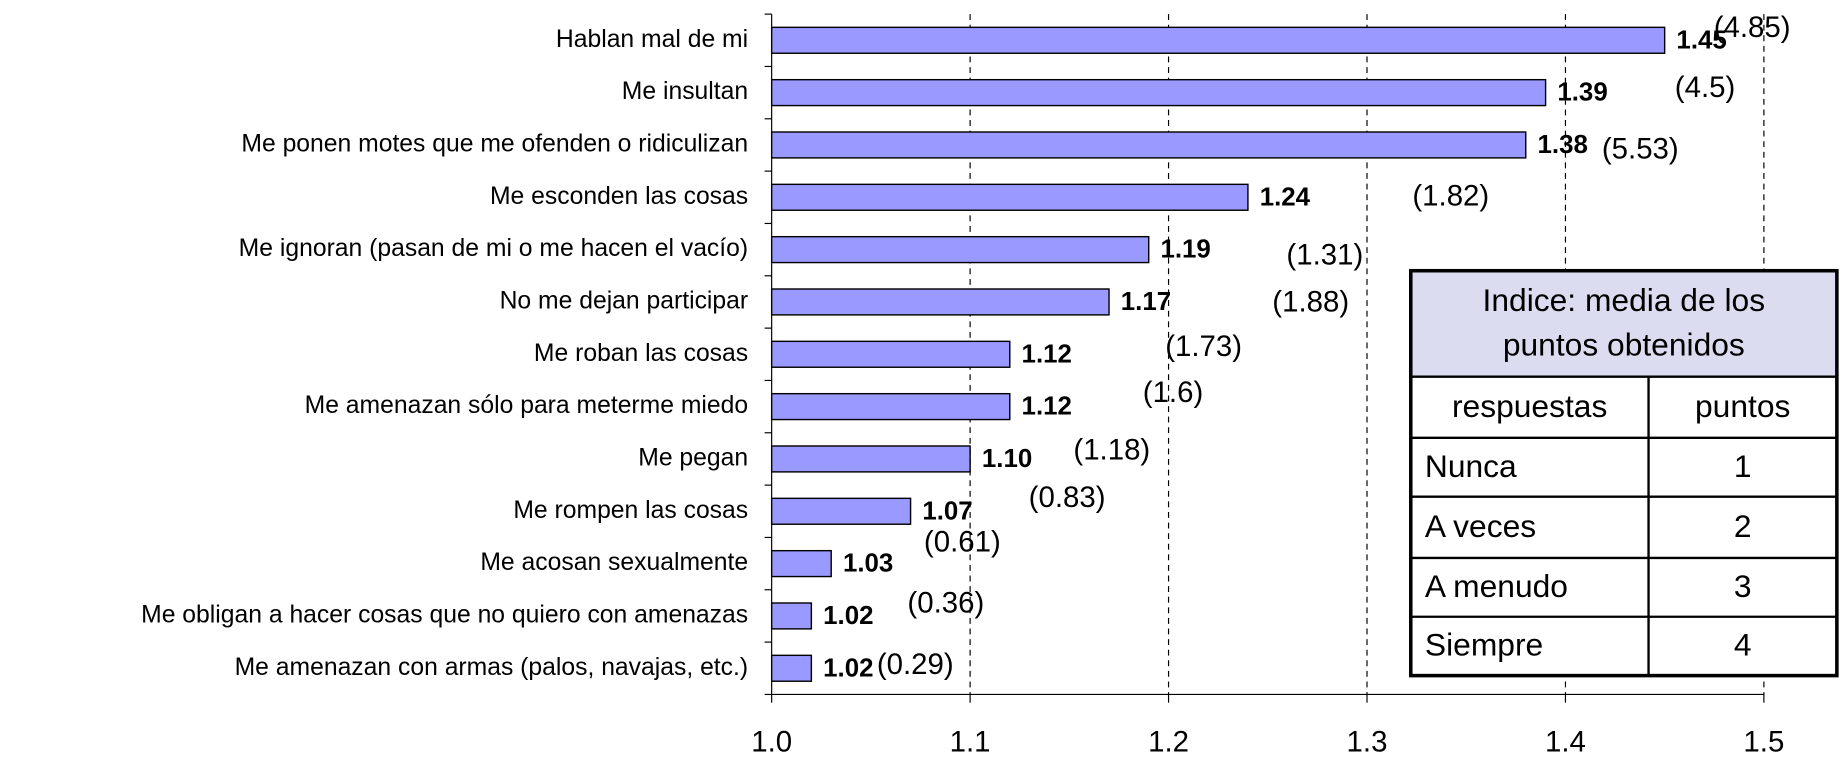 This screenshot has height=758, width=1847. I want to click on table-border, so click(1624, 473).